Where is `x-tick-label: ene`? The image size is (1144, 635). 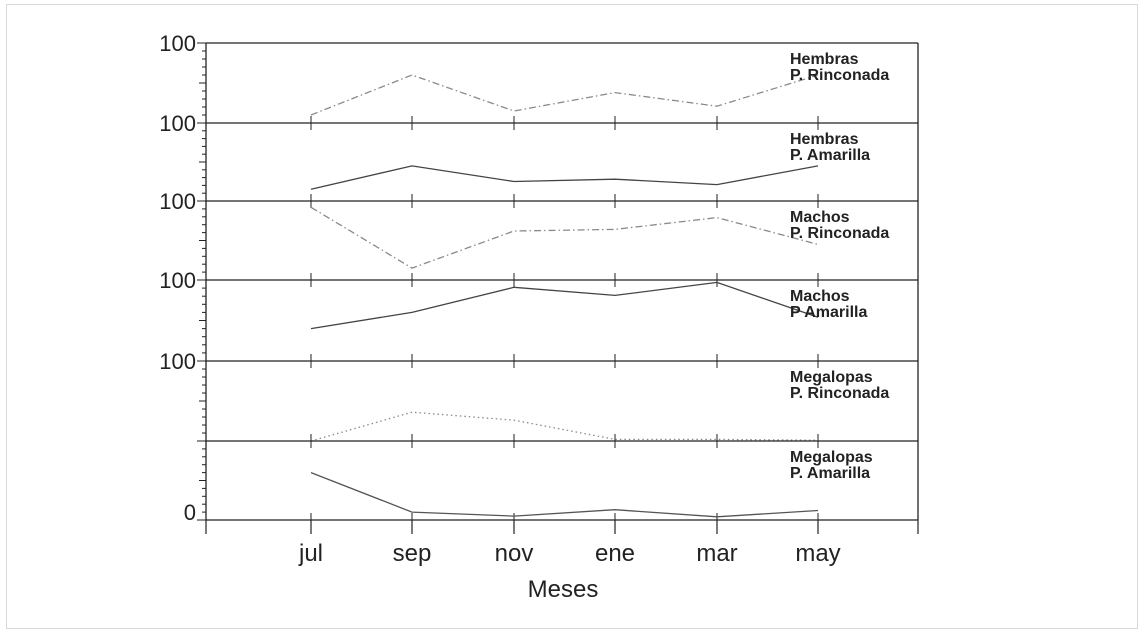
x-tick-label: ene is located at coordinates (615, 553).